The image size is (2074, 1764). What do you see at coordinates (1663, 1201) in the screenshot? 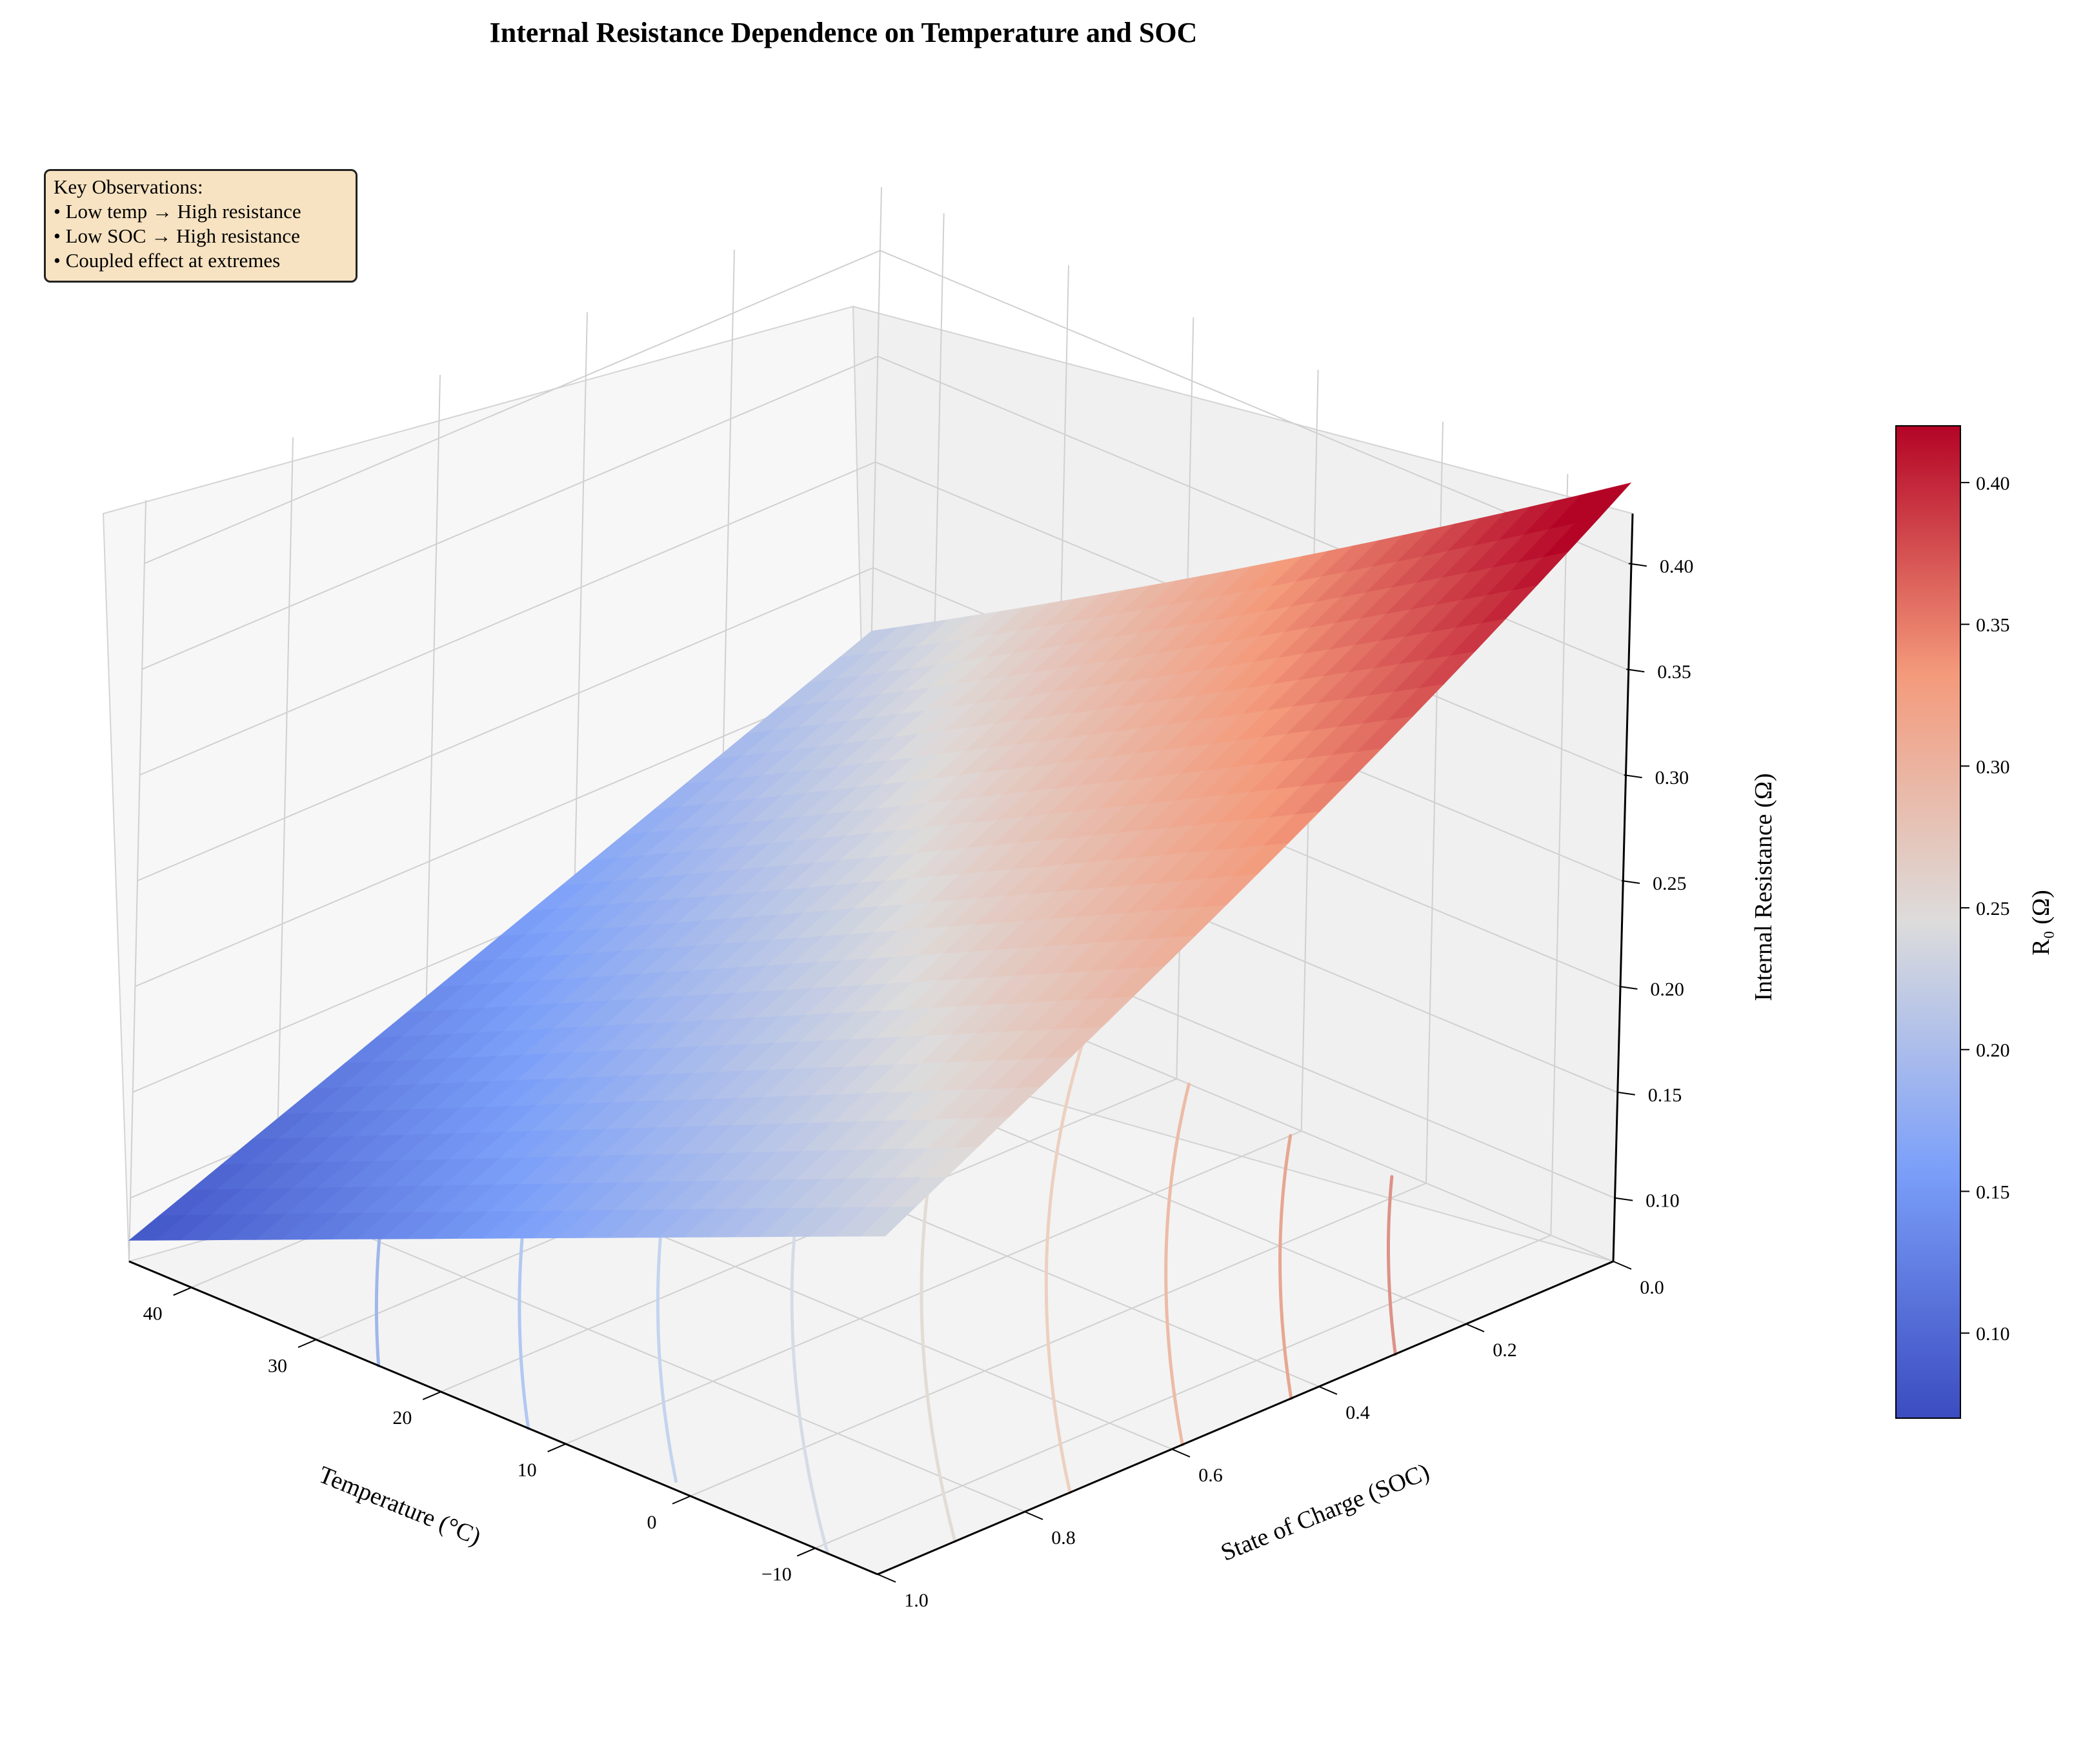
I see `resistance-tick-label: 0.10` at bounding box center [1663, 1201].